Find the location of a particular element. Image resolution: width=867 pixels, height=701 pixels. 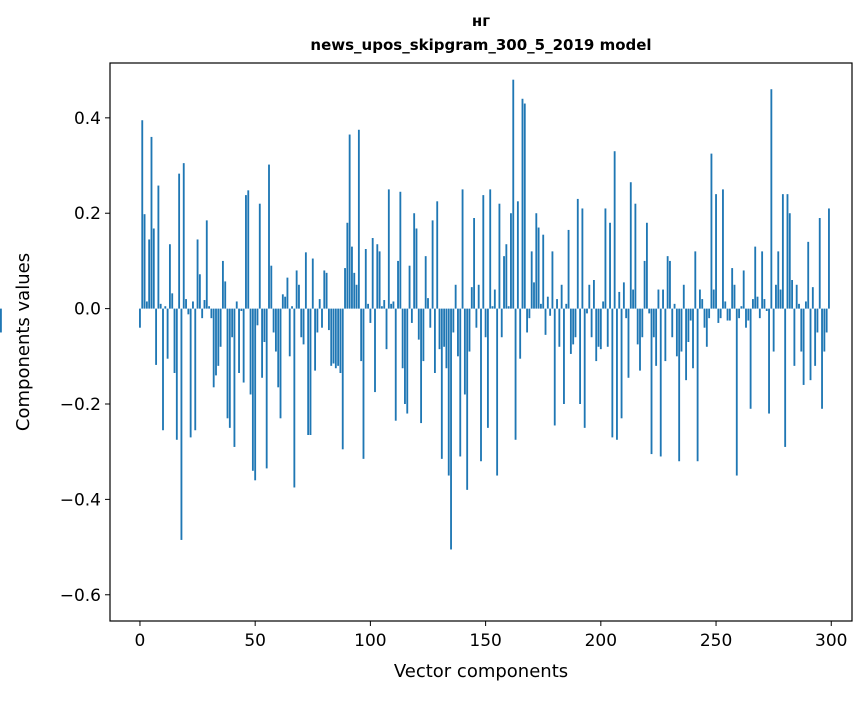

x-tick-label: 50 is located at coordinates (255, 641).